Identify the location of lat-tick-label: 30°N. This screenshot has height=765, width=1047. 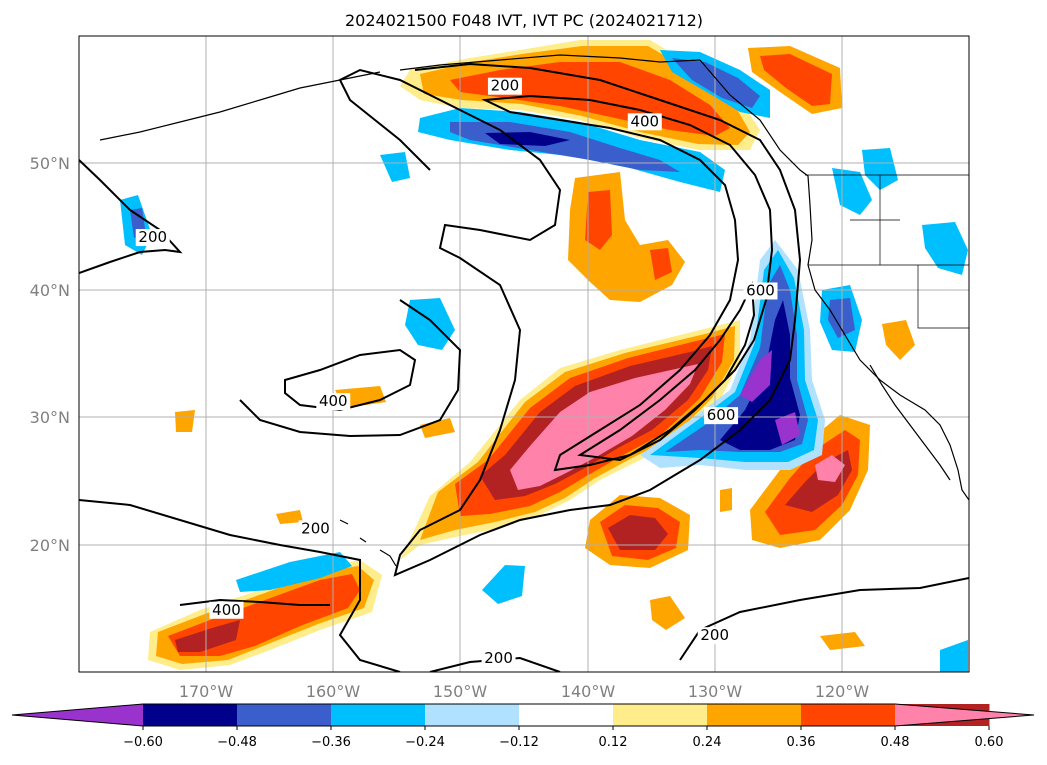
(50, 417).